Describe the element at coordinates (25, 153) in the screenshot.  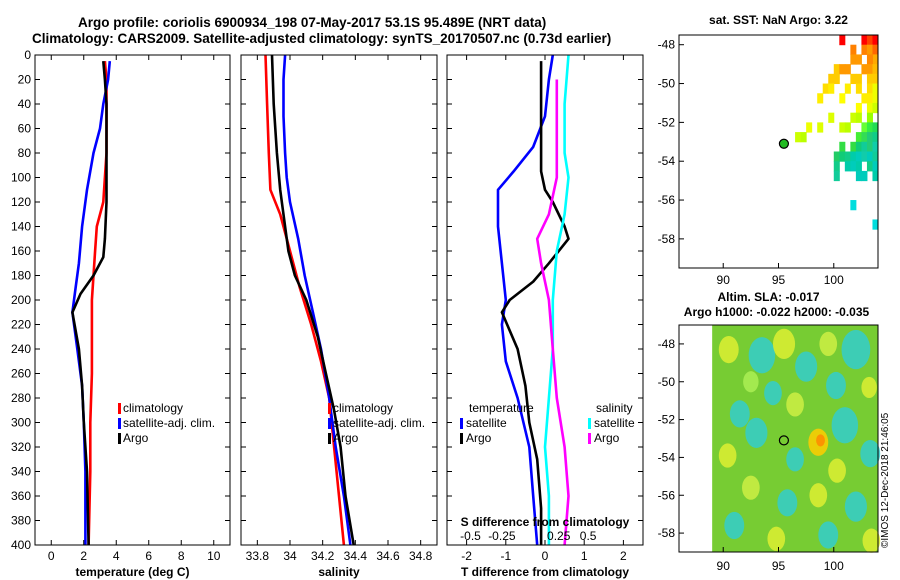
I see `y-tick-label: 80` at that location.